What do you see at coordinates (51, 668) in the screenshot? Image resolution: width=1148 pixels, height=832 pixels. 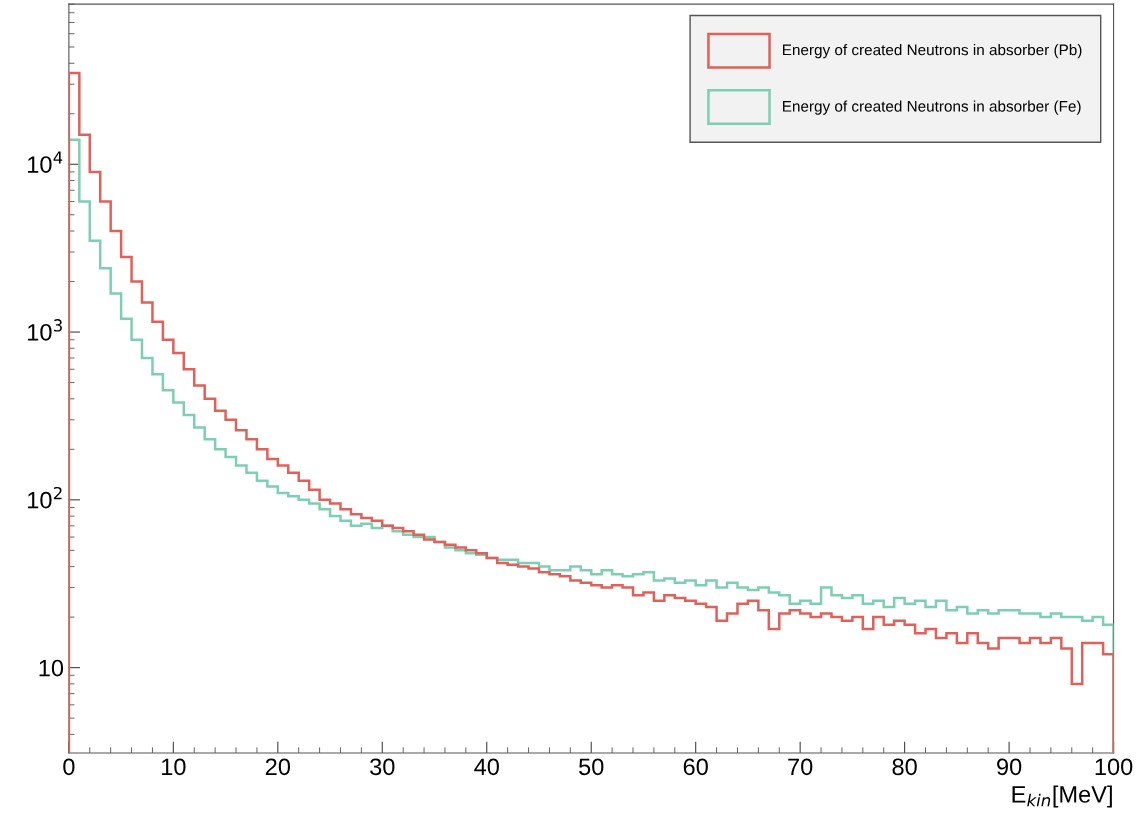 I see `y-tick-label: 10` at bounding box center [51, 668].